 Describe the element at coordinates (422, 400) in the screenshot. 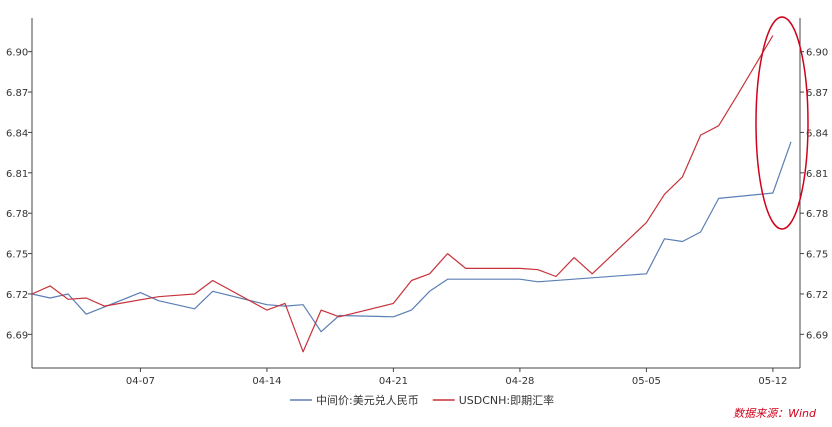

I see `legend: 中间价:美元兑人民币 USDCNH:即期汇率` at that location.